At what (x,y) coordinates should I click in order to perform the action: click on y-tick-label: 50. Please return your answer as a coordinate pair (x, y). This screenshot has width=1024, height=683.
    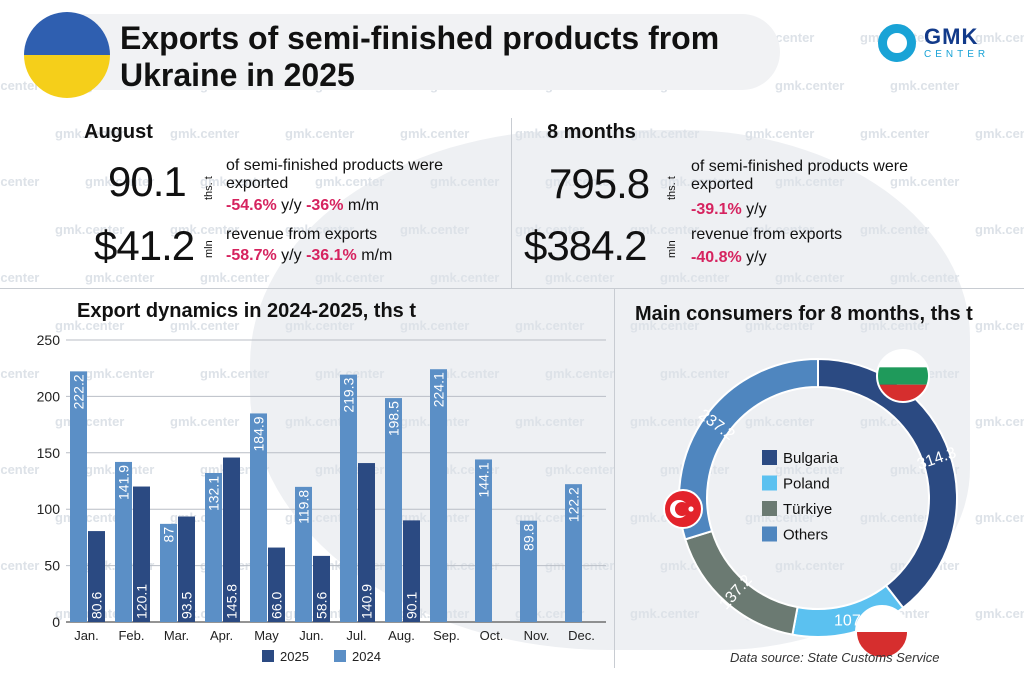
    Looking at the image, I should click on (52, 566).